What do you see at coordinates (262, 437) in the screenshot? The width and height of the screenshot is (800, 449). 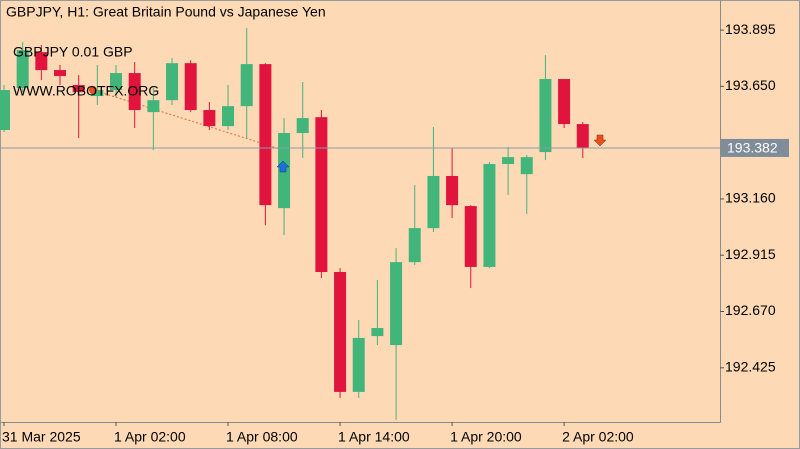 I see `x-tick-label: 1 Apr 08:00` at bounding box center [262, 437].